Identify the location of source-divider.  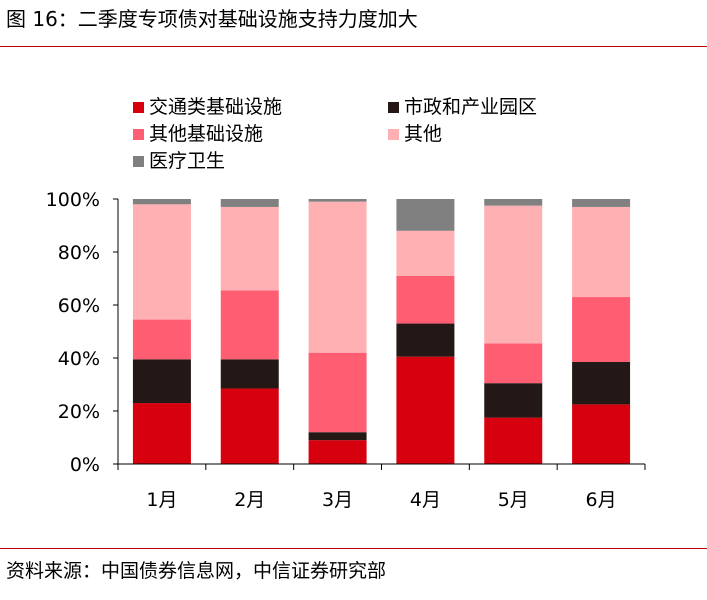
(353, 548).